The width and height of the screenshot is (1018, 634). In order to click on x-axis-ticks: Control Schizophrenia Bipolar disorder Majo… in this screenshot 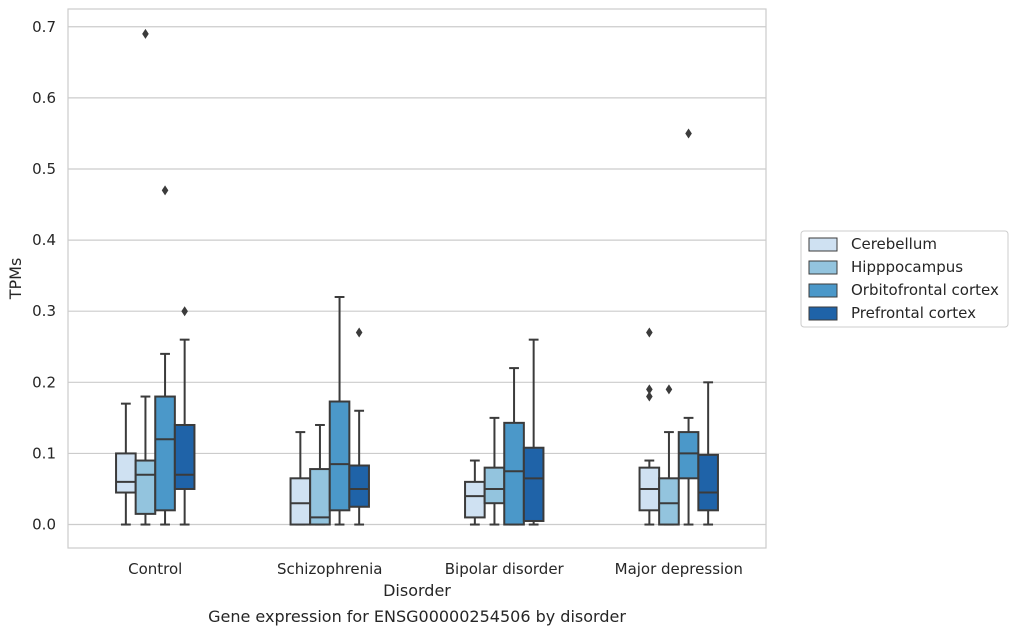, I will do `click(435, 569)`.